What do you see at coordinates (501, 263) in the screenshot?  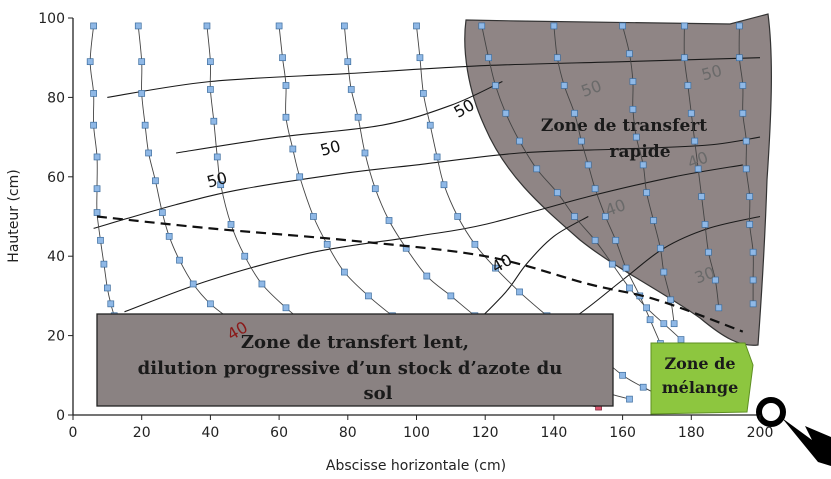 I see `contour-label-3: 40` at bounding box center [501, 263].